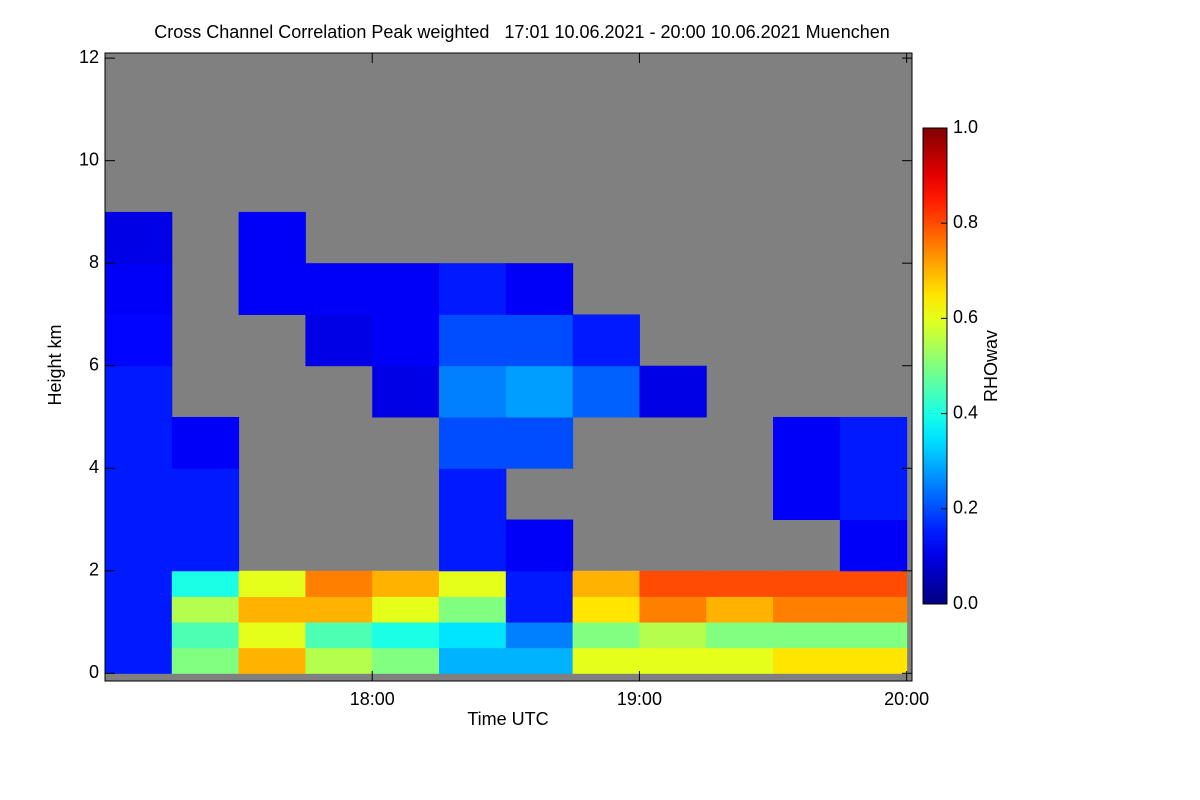 The width and height of the screenshot is (1200, 800). I want to click on y-tick-label: 2, so click(94, 570).